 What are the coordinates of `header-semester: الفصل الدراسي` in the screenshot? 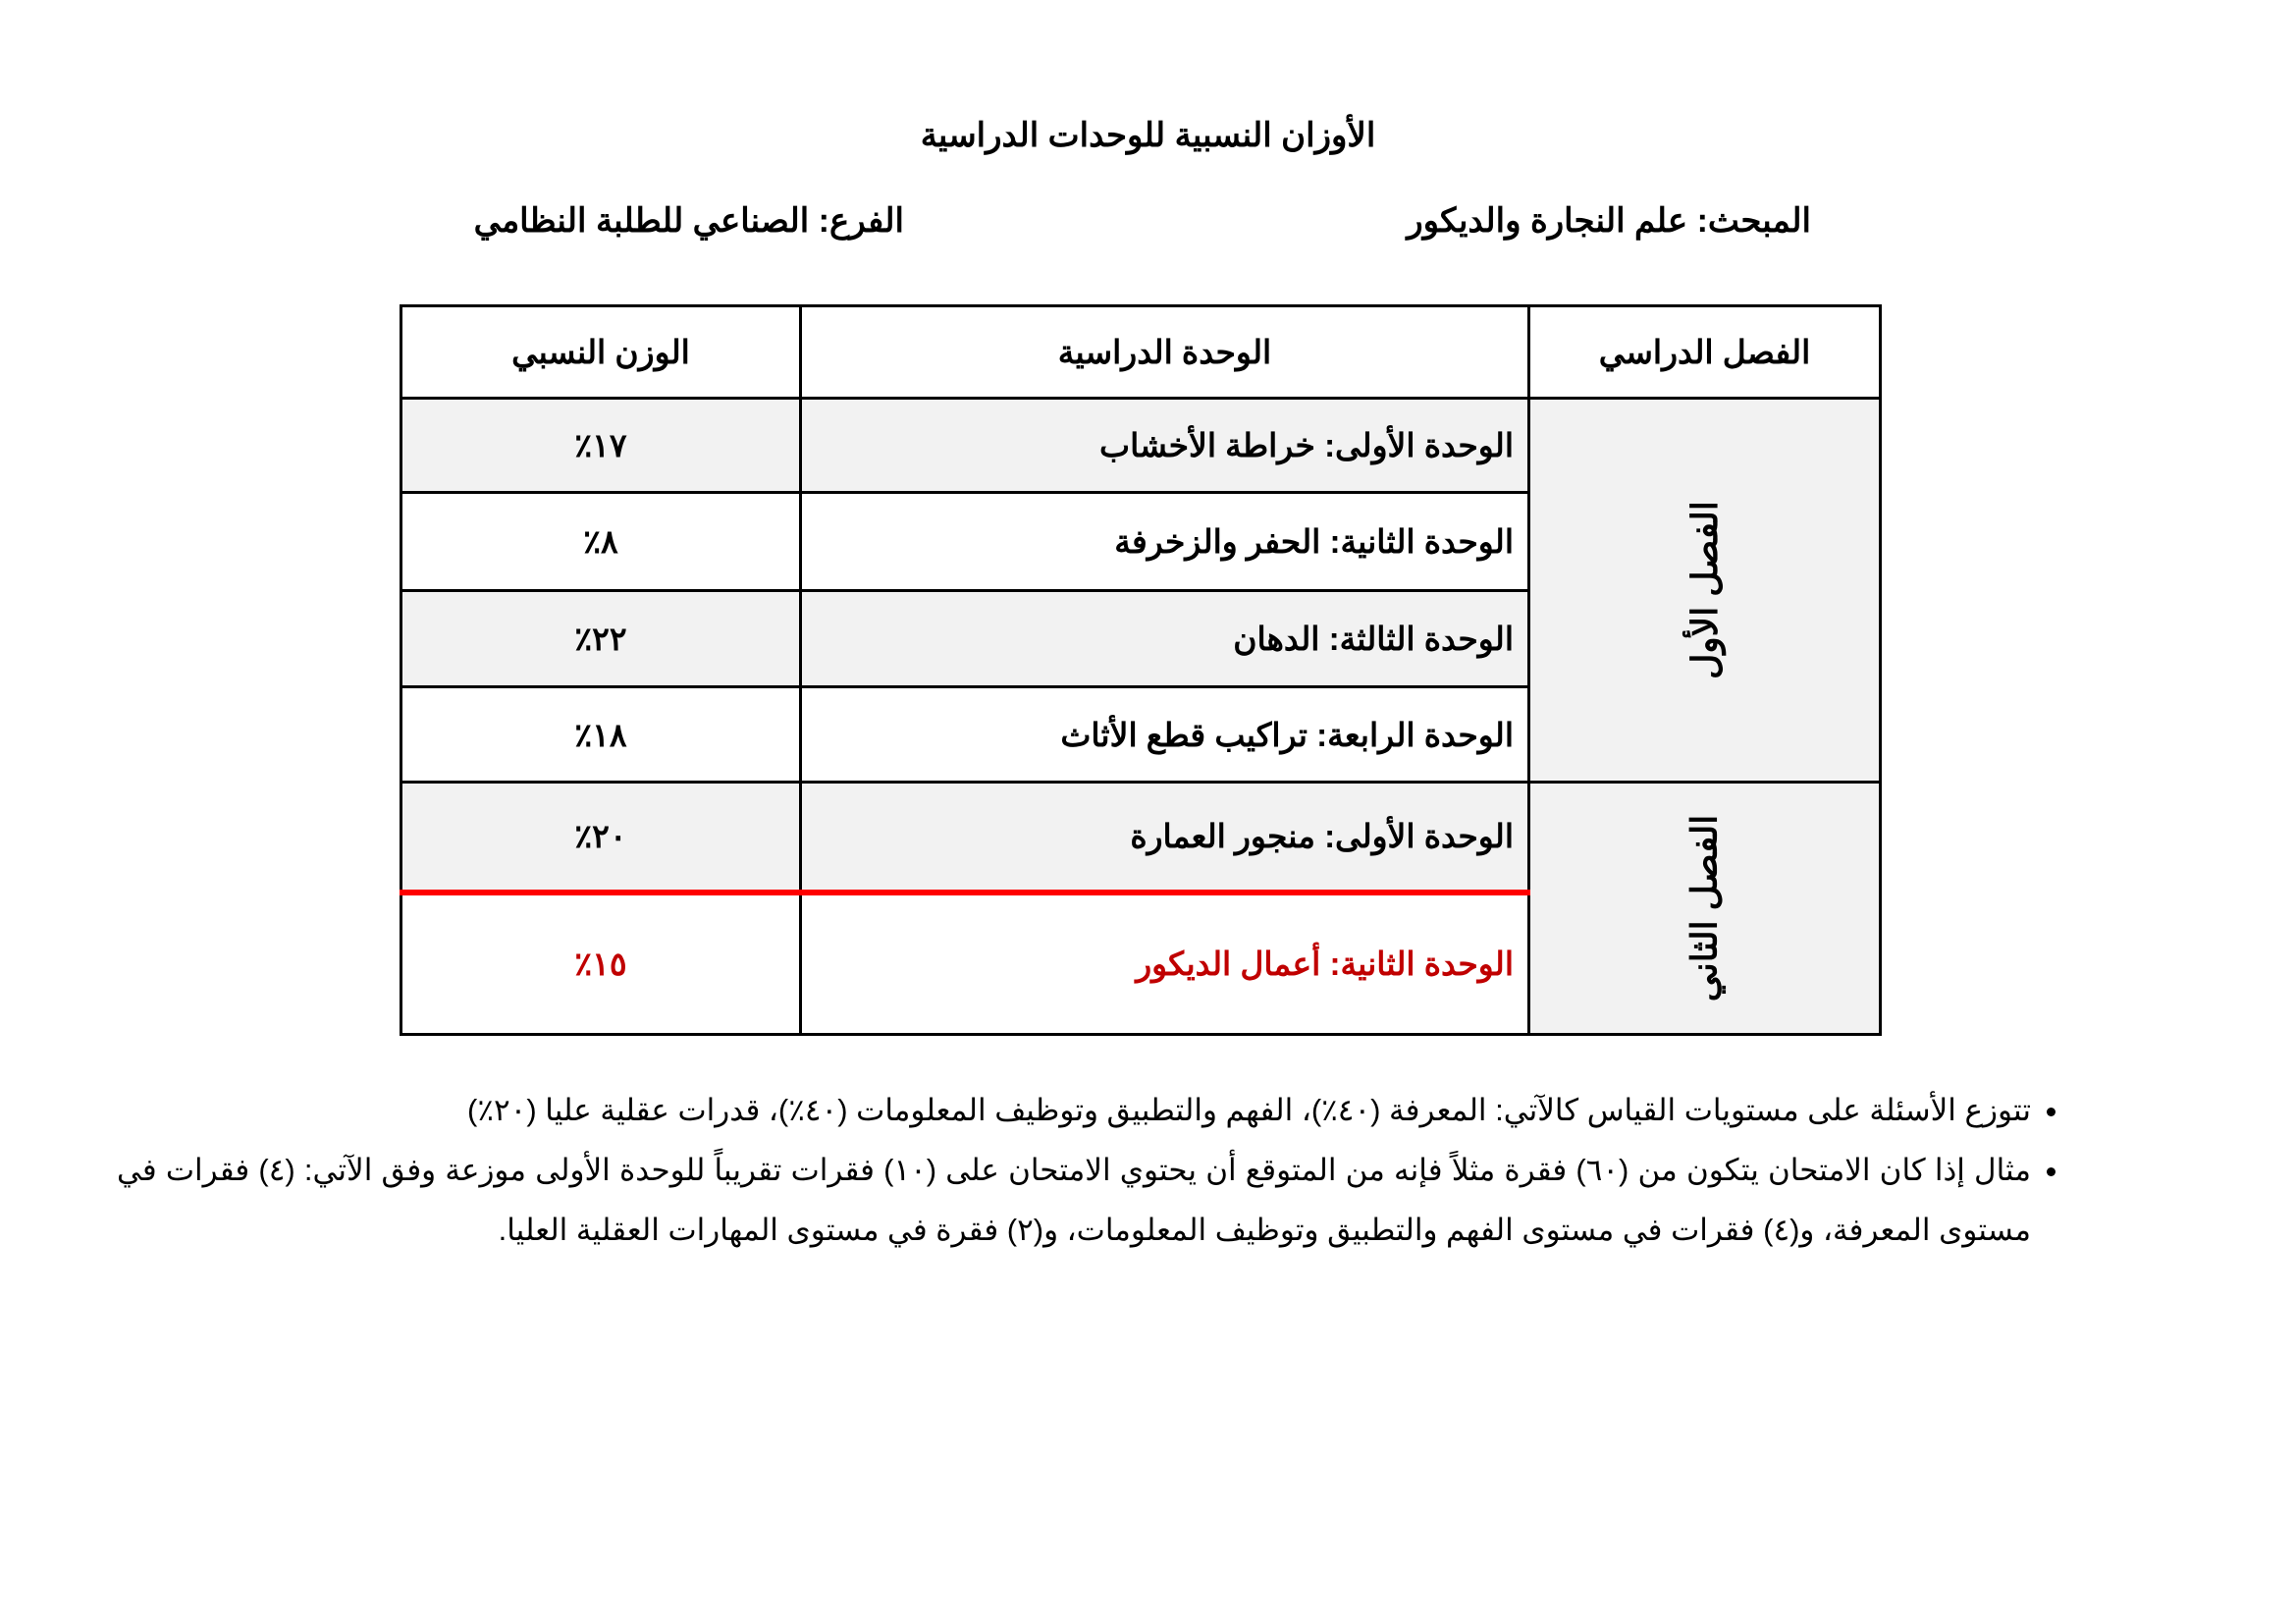 It's located at (1704, 352).